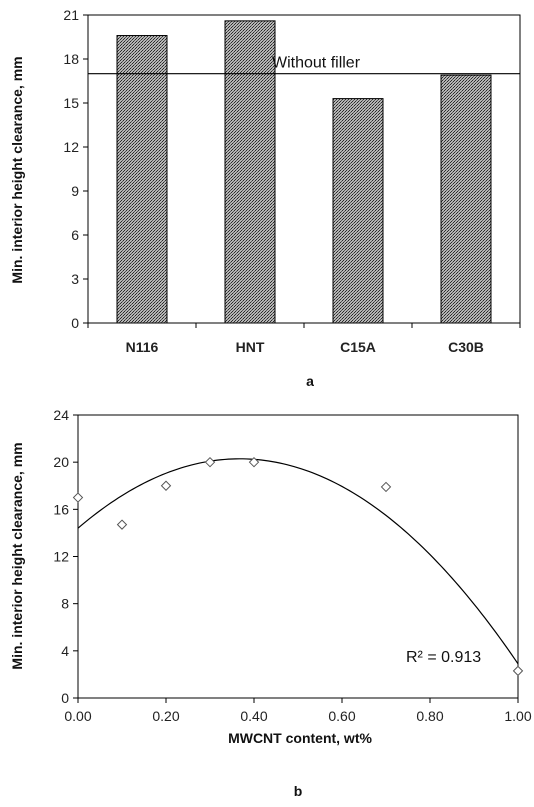  What do you see at coordinates (75, 191) in the screenshot?
I see `y-tick-label-a: 9` at bounding box center [75, 191].